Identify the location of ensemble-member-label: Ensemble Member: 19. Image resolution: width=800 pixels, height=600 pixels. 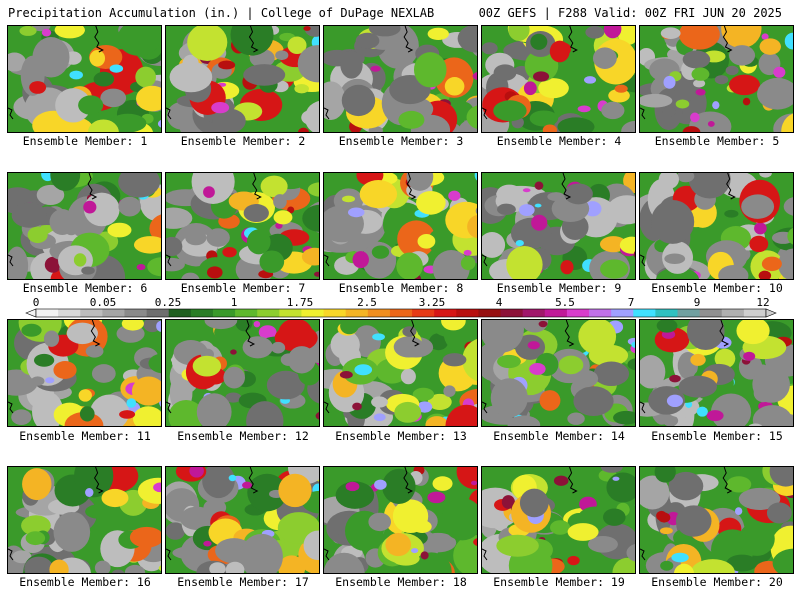
(559, 582).